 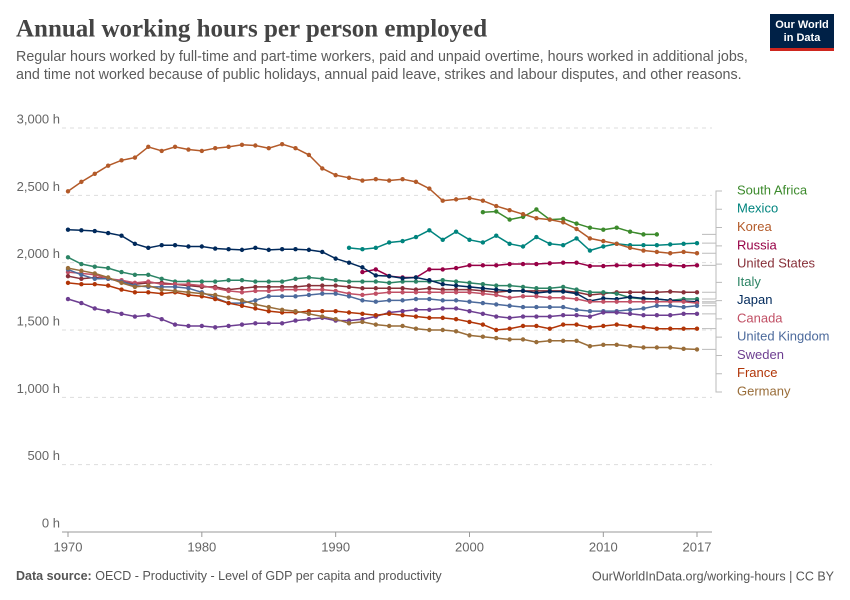 I want to click on credit: OurWorldInData.org/working-hours | CC BY, so click(x=713, y=576).